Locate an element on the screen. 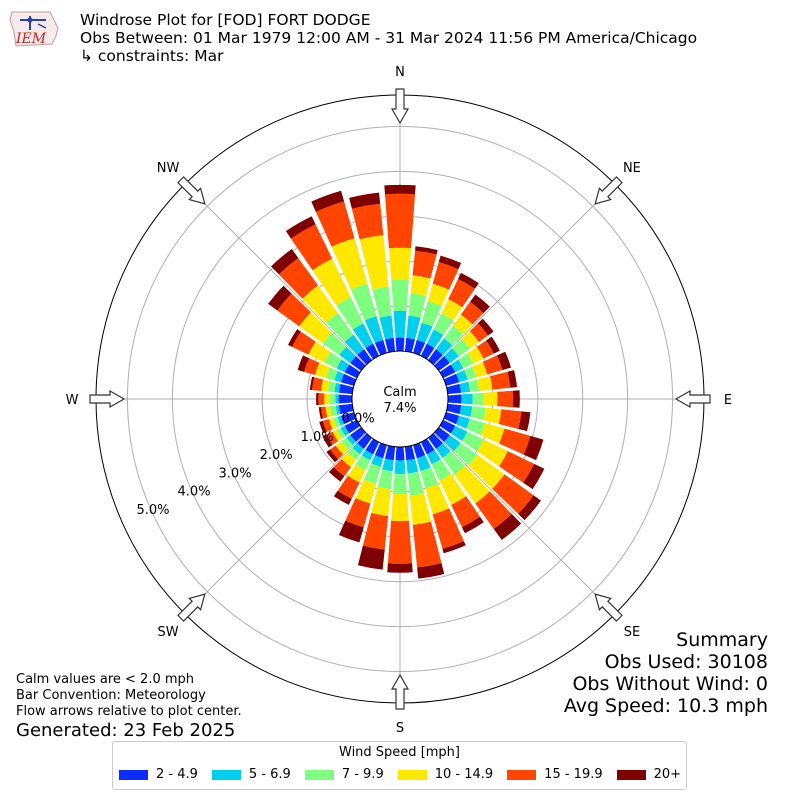 The width and height of the screenshot is (800, 800). bar-dir320-bin3 is located at coordinates (320, 304).